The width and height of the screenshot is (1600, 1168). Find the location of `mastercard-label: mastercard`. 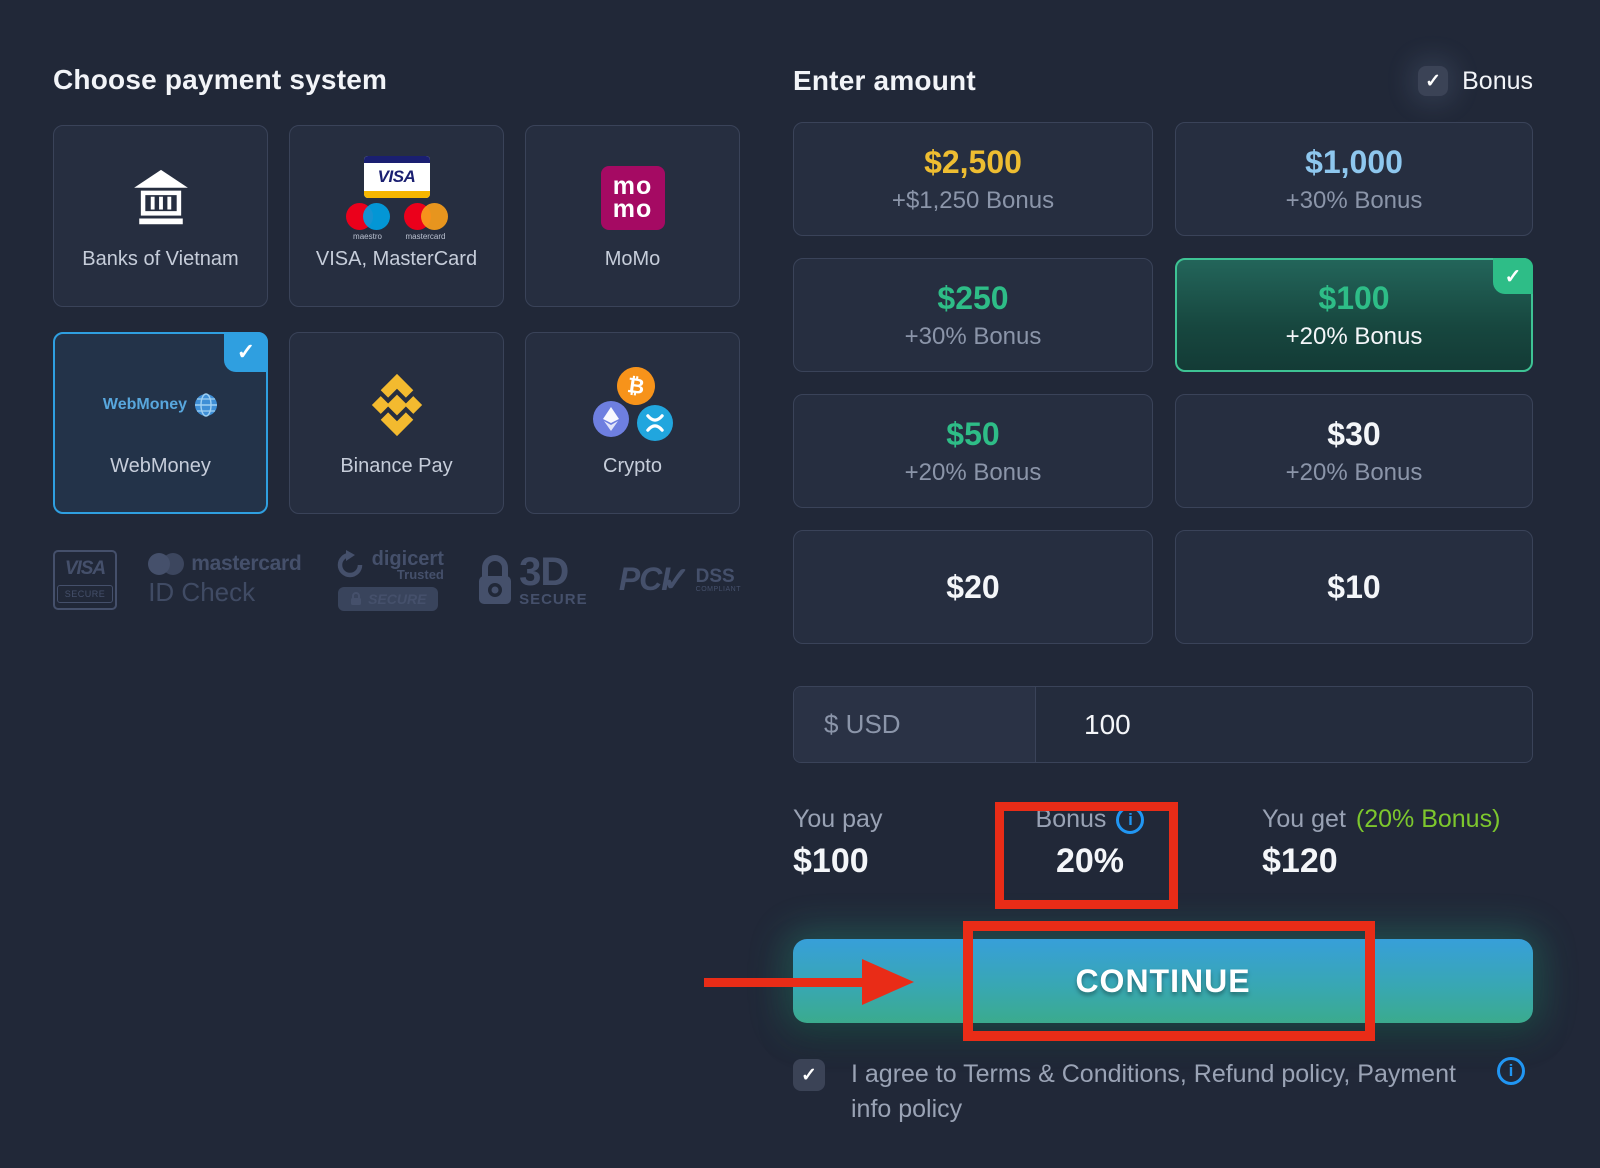

mastercard-label: mastercard is located at coordinates (425, 236).